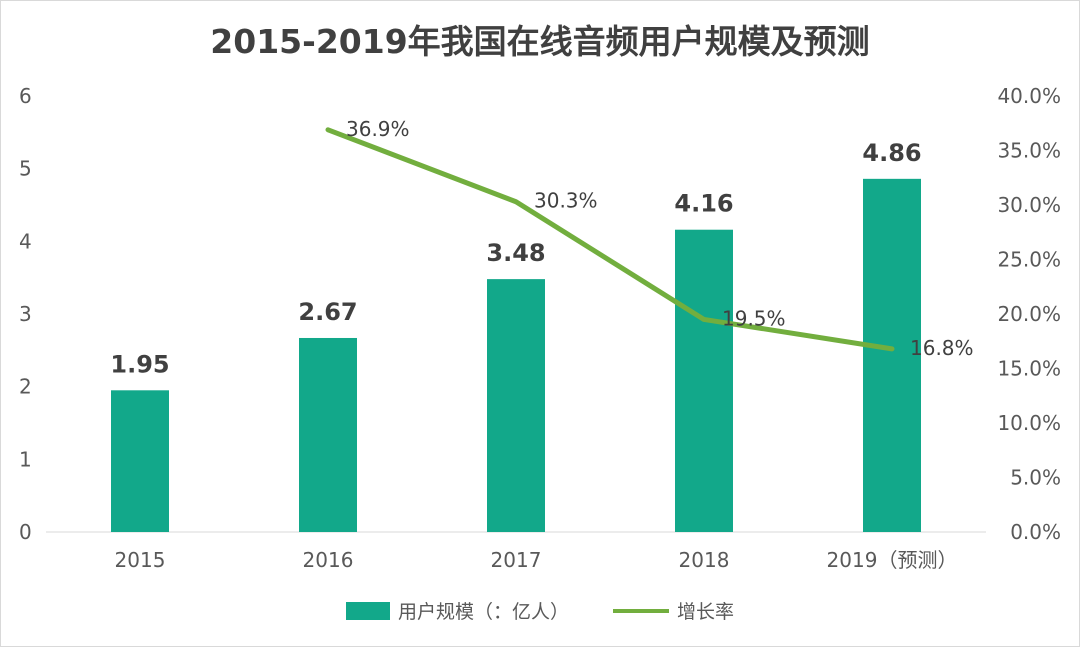 The width and height of the screenshot is (1080, 648). What do you see at coordinates (25, 532) in the screenshot?
I see `y-left-tick-label: 0` at bounding box center [25, 532].